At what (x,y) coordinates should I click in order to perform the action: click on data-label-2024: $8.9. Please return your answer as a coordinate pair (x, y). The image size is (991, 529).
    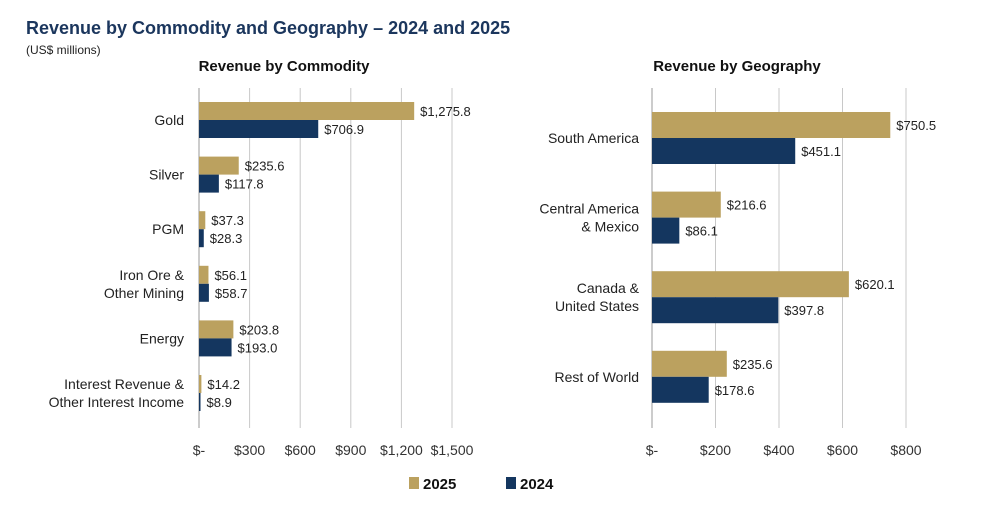
    Looking at the image, I should click on (219, 402).